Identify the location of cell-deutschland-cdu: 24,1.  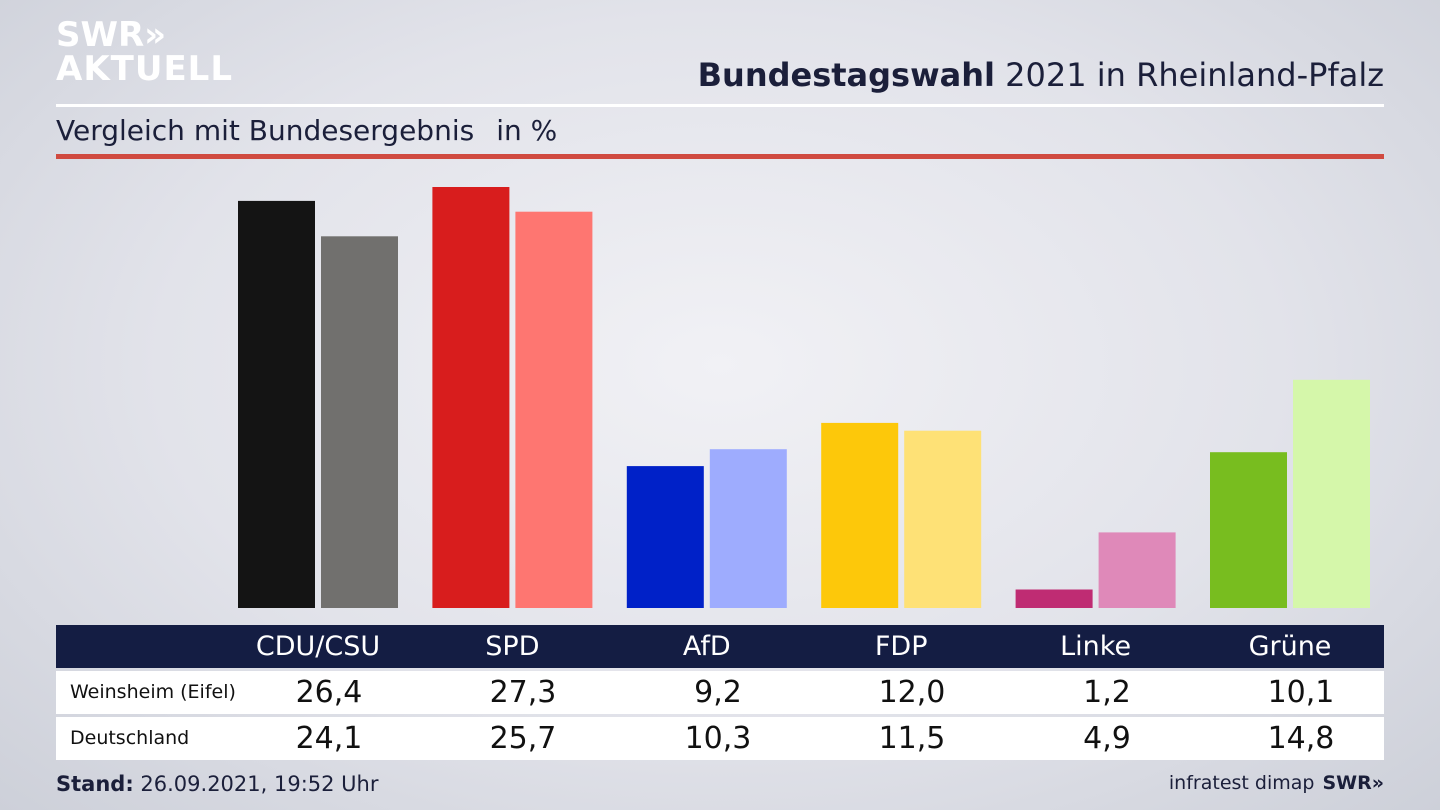
(329, 738).